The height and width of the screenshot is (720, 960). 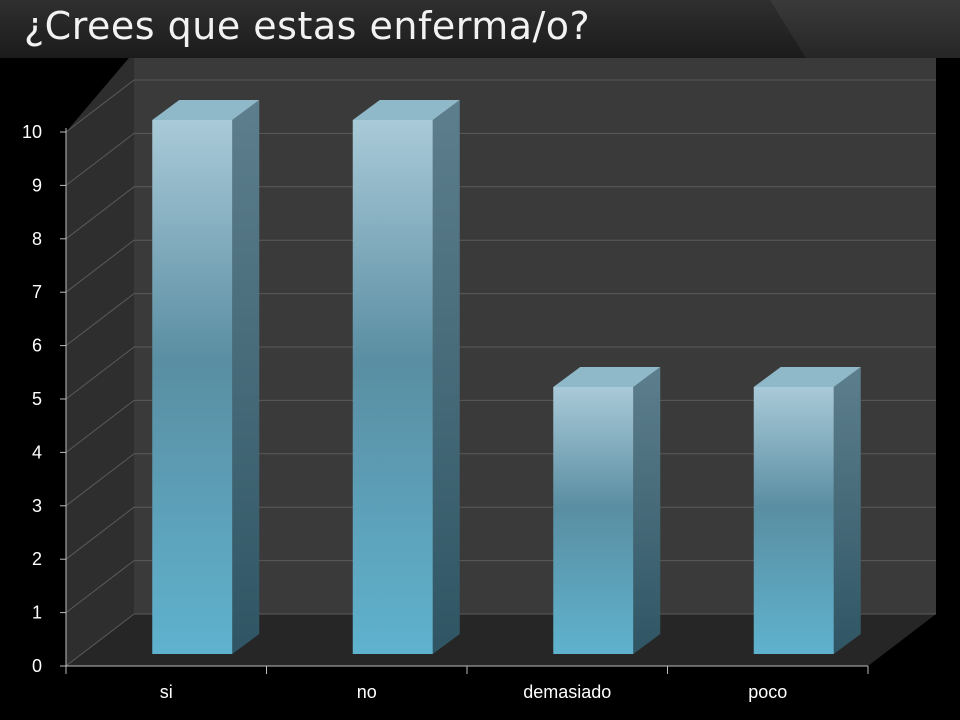 I want to click on title-bar: ¿Crees que estas enferma/o?, so click(x=480, y=29).